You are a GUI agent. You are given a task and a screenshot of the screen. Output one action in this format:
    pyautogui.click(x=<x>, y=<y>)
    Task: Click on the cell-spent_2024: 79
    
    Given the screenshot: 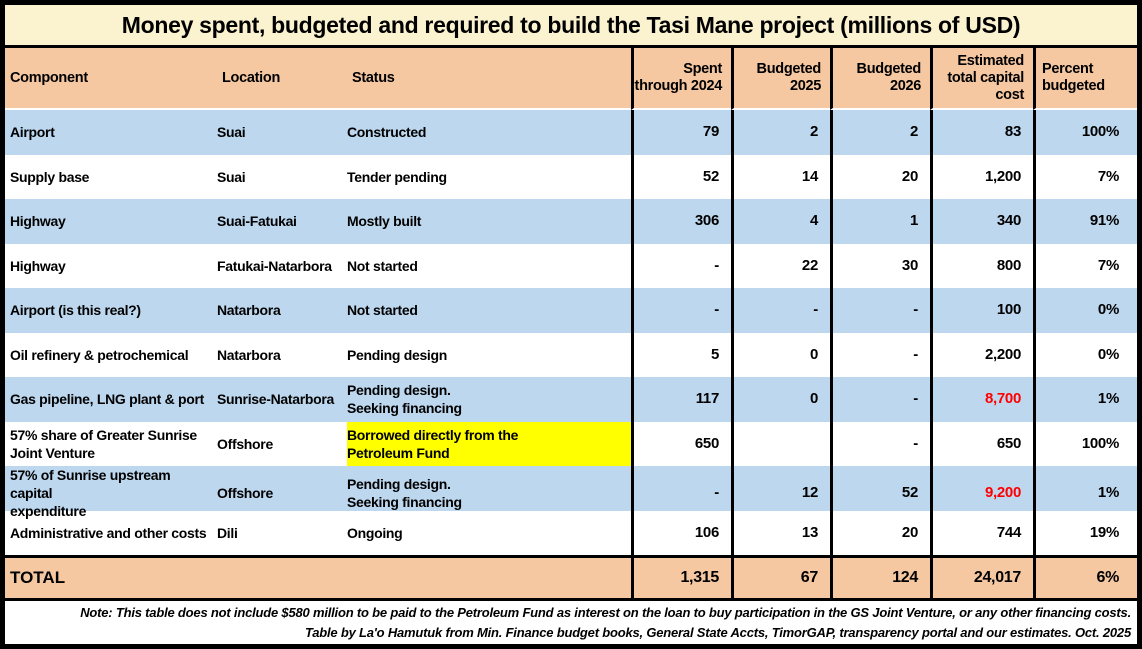 What is the action you would take?
    pyautogui.click(x=681, y=132)
    